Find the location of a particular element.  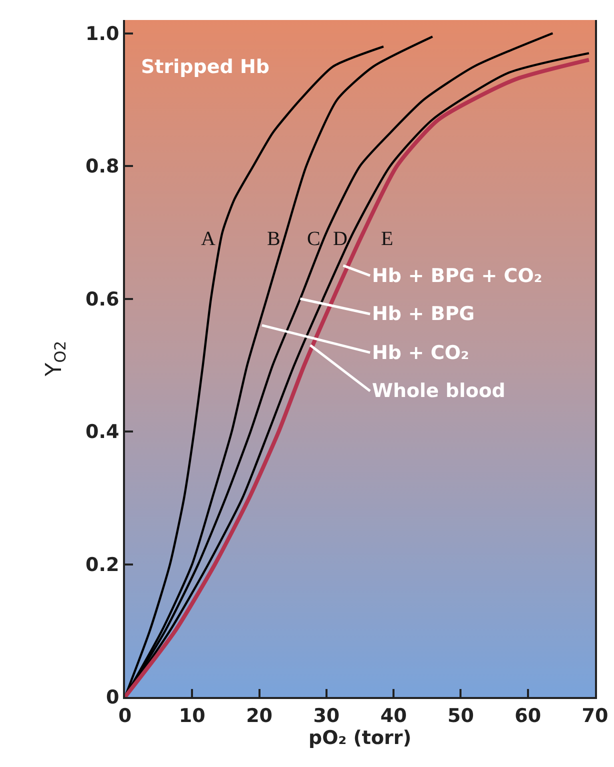

annotation: Stripped Hb is located at coordinates (205, 67).